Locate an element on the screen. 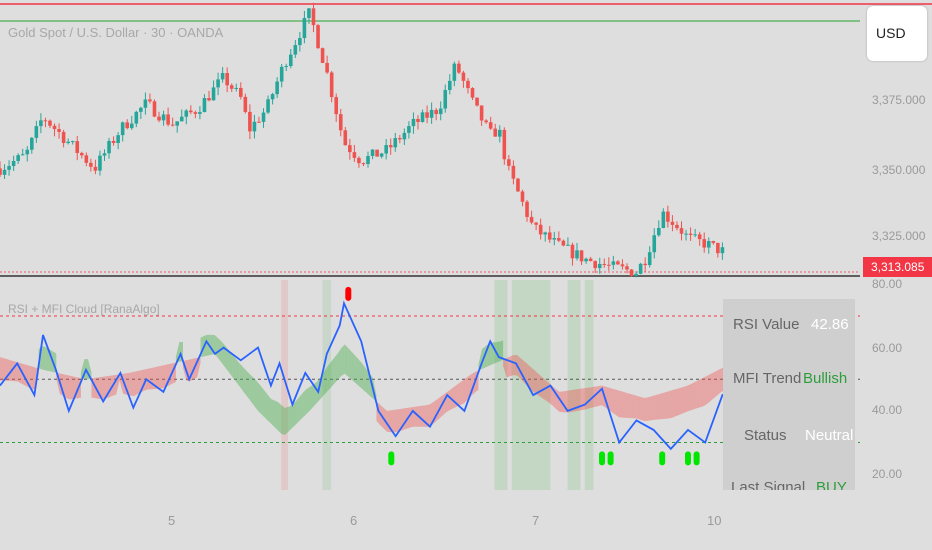  table-label-mfi: MFI Trend is located at coordinates (767, 378).